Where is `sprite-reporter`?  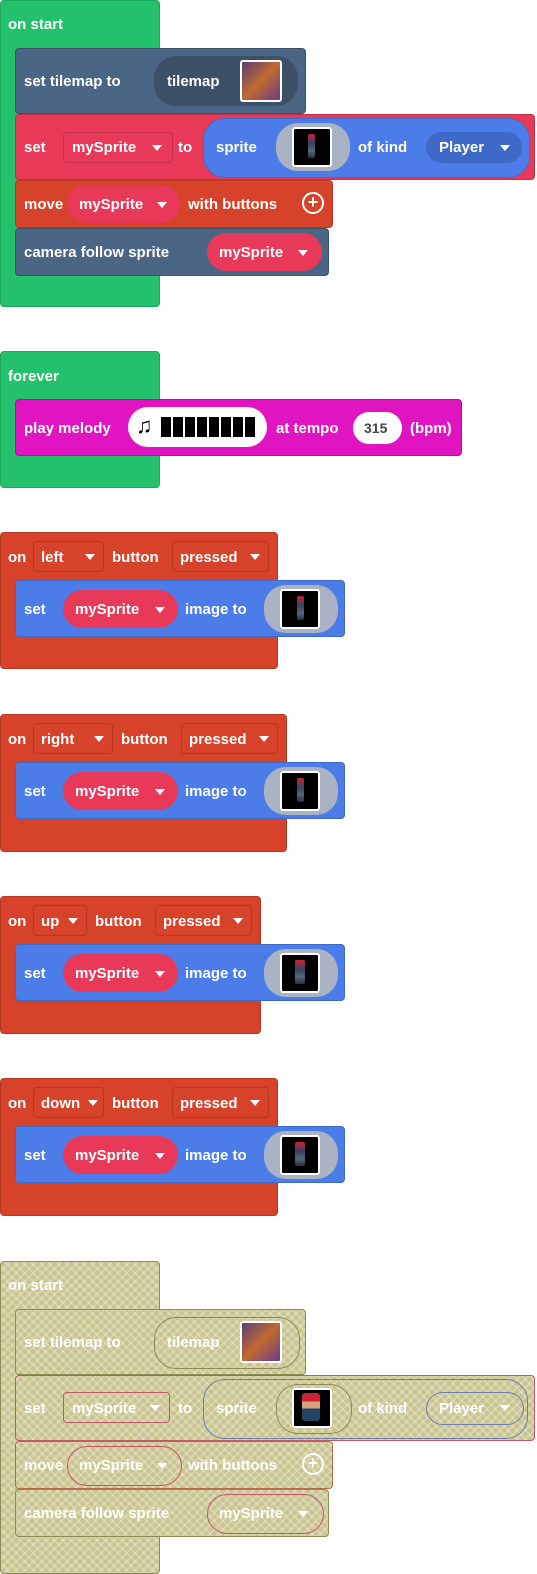 sprite-reporter is located at coordinates (365, 1409).